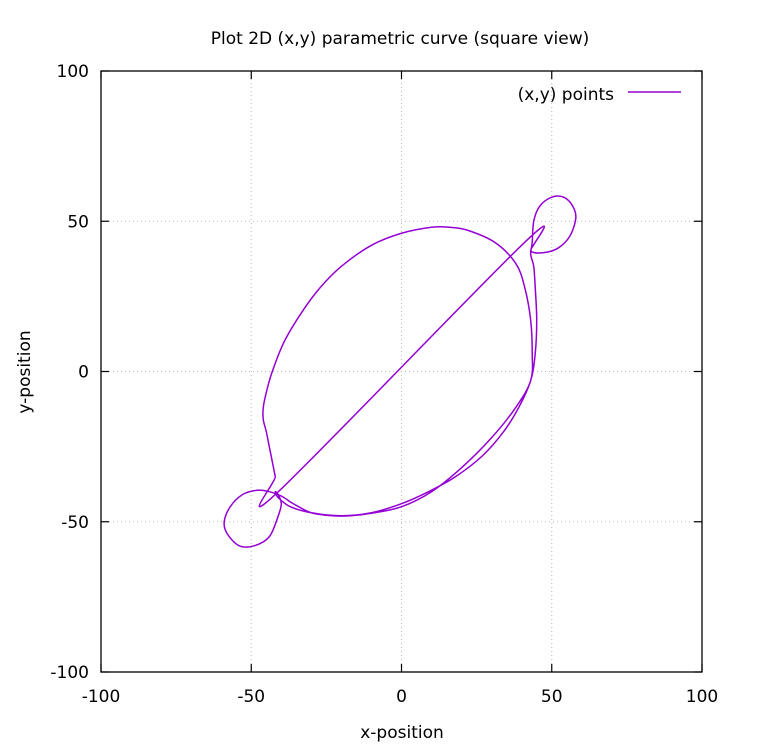  Describe the element at coordinates (702, 697) in the screenshot. I see `x-tick-label: 100` at that location.